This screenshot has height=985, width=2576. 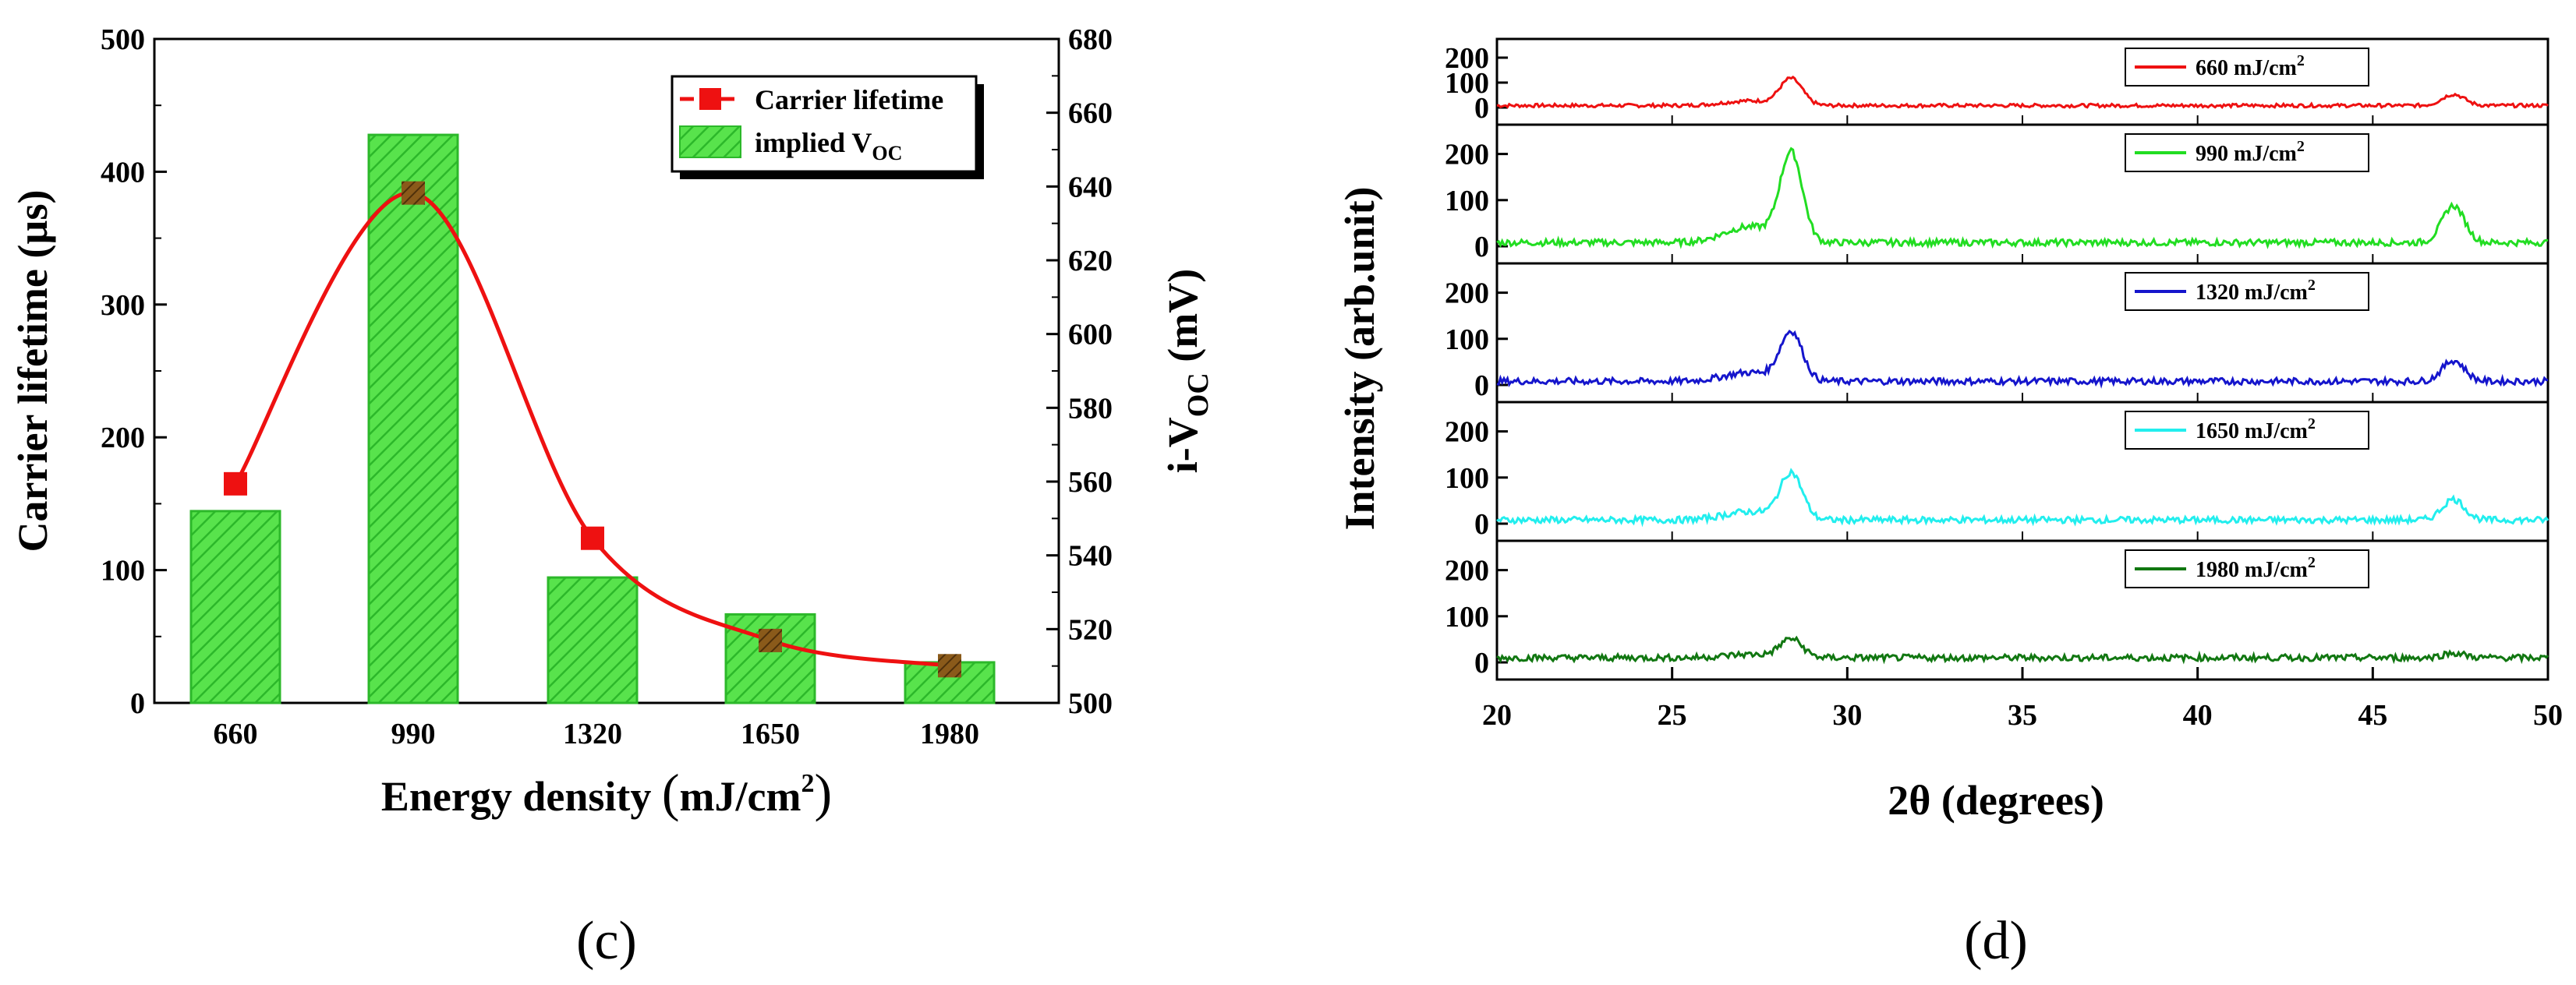 I want to click on legend-label-d: 1650 mJ/cm2, so click(x=2256, y=429).